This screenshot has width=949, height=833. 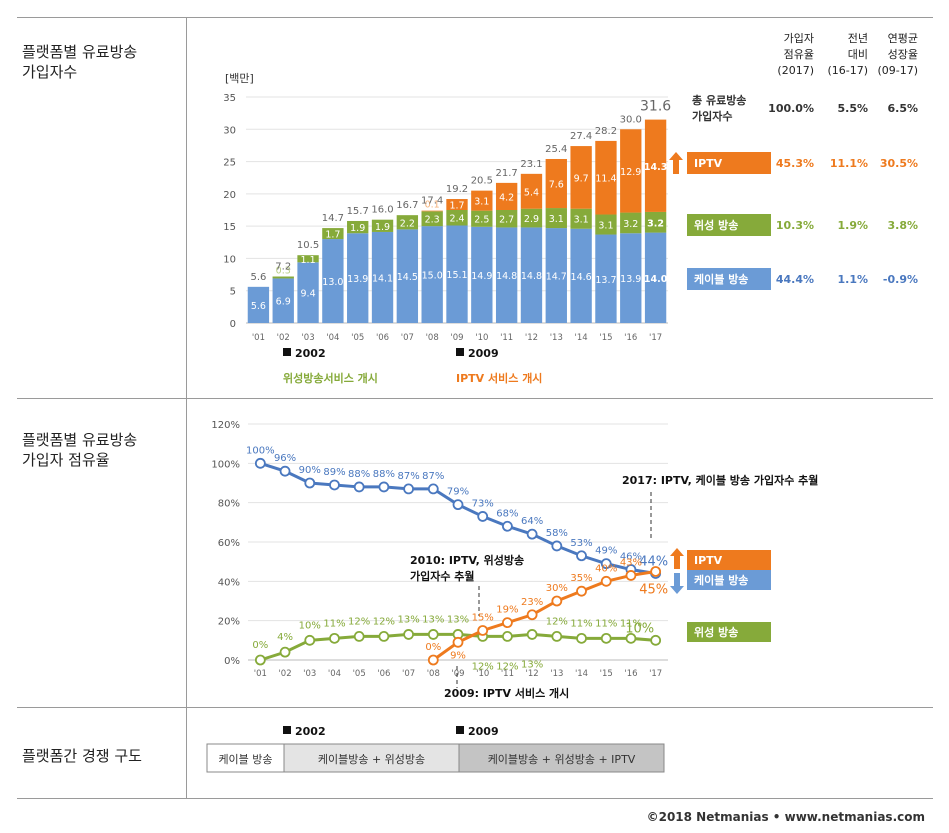 What do you see at coordinates (283, 302) in the screenshot?
I see `bar-value-label: 6.9` at bounding box center [283, 302].